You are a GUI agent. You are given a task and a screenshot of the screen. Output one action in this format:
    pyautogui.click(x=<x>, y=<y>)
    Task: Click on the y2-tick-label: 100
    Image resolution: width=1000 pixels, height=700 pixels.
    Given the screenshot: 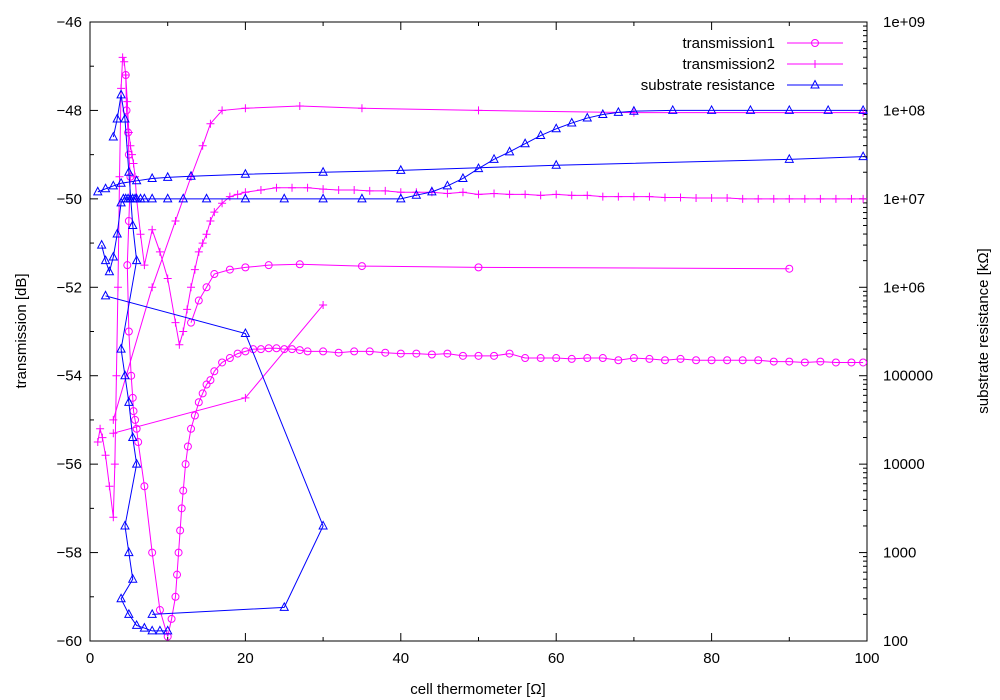 What is the action you would take?
    pyautogui.click(x=895, y=641)
    